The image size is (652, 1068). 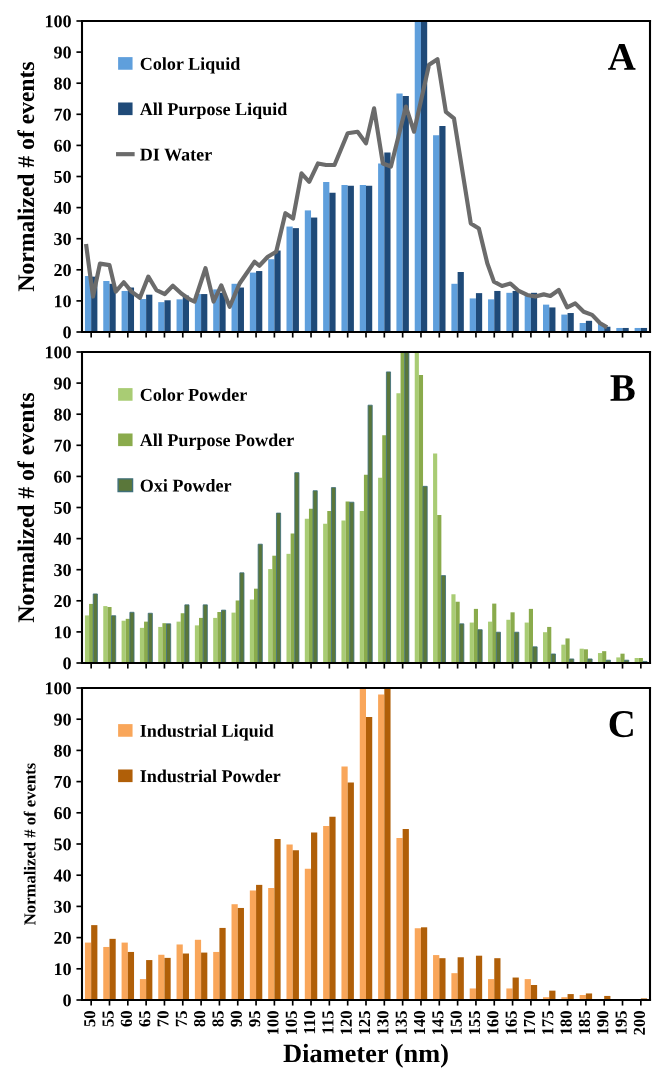 I want to click on legend-label: Color Liquid, so click(x=190, y=65).